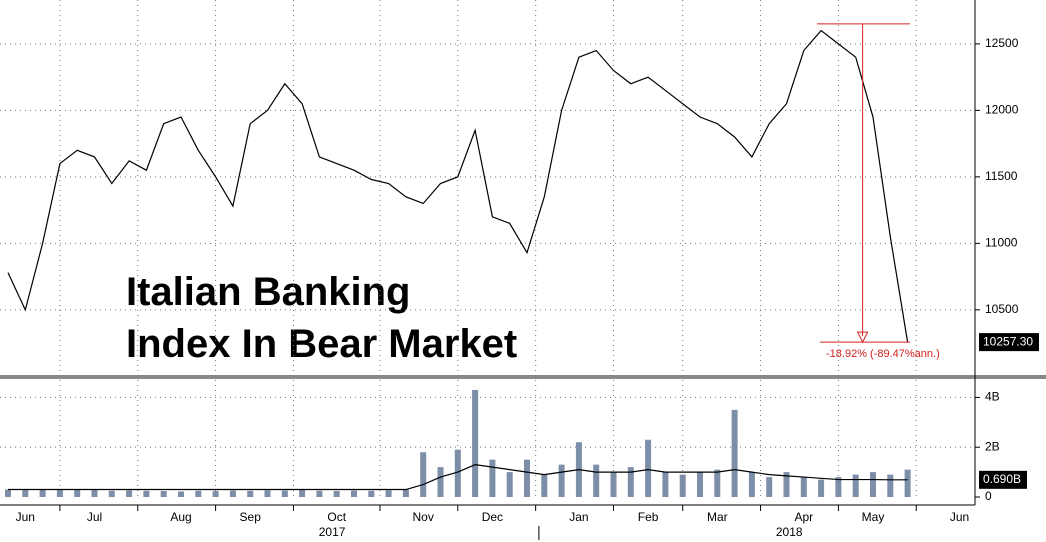 The width and height of the screenshot is (1046, 542). I want to click on x-tick-label: Dec, so click(492, 517).